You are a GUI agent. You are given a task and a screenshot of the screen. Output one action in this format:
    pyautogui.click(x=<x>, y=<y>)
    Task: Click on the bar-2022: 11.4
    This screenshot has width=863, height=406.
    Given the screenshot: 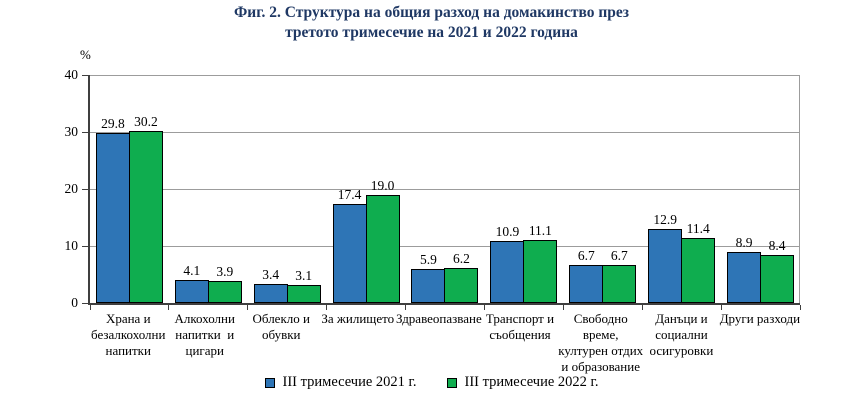 What is the action you would take?
    pyautogui.click(x=698, y=262)
    